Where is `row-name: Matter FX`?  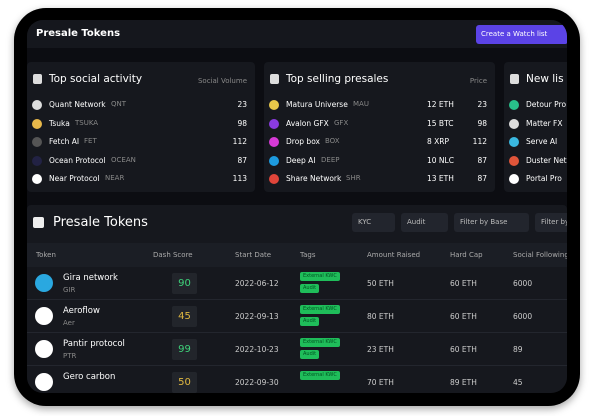
row-name: Matter FX is located at coordinates (544, 123).